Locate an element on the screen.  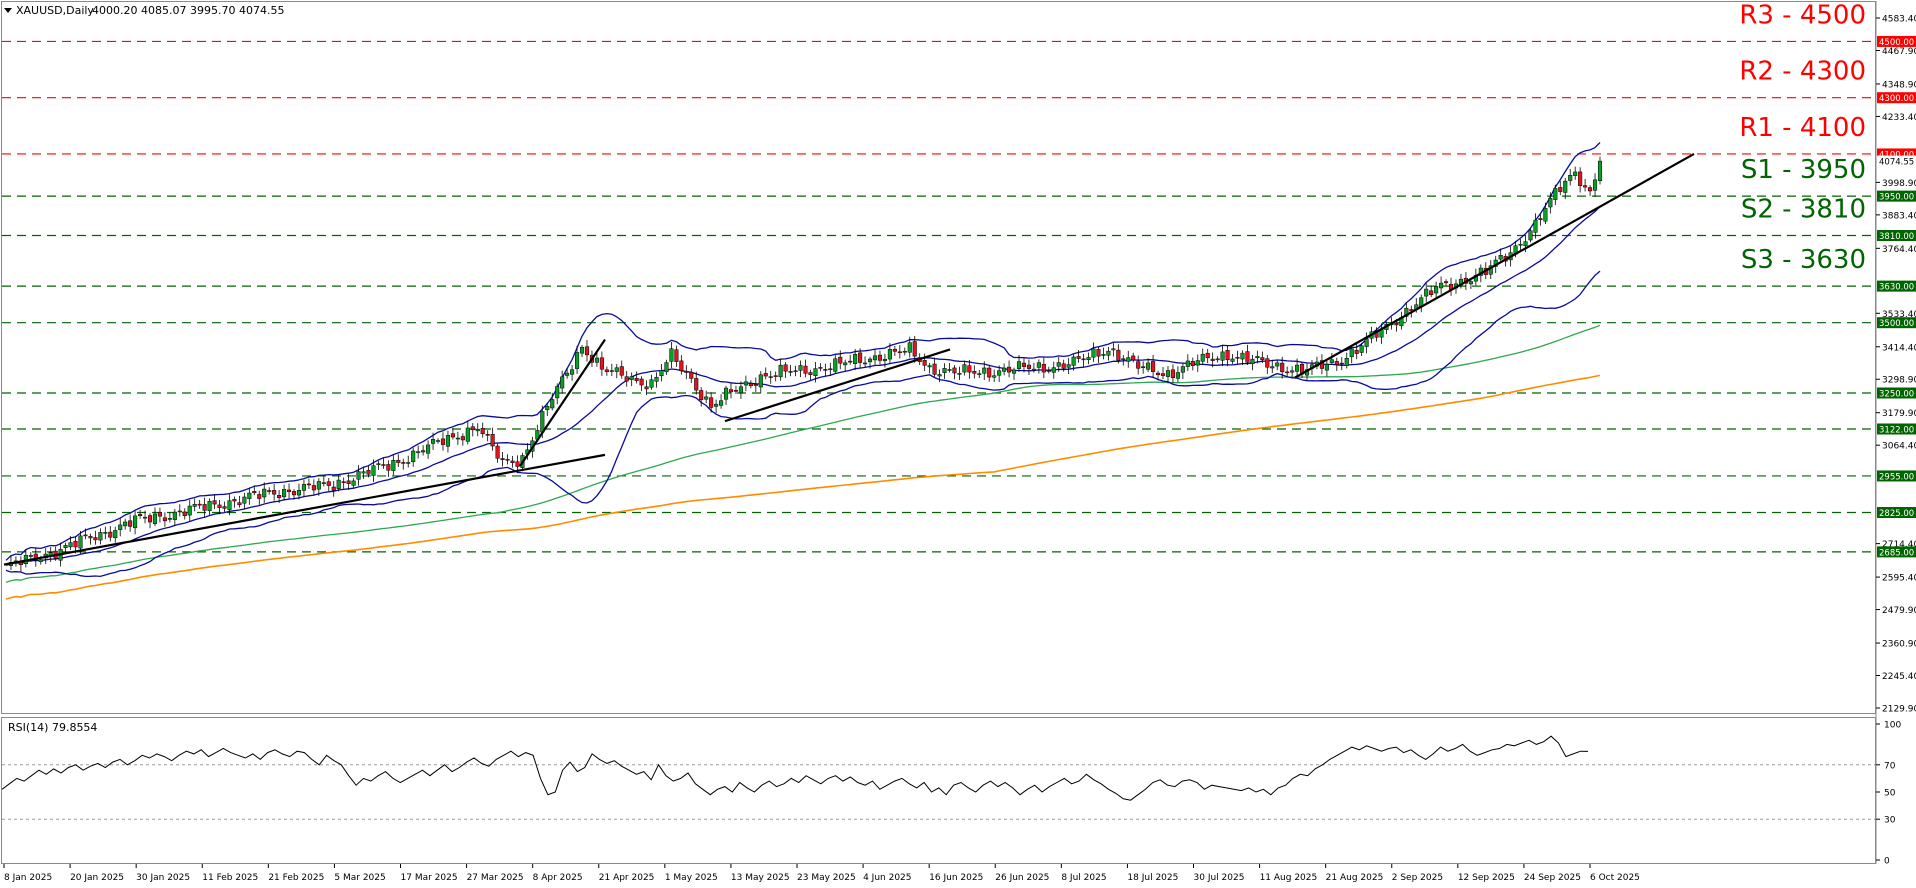
rsi-title: RSI(14) 79.8554 is located at coordinates (52, 727).